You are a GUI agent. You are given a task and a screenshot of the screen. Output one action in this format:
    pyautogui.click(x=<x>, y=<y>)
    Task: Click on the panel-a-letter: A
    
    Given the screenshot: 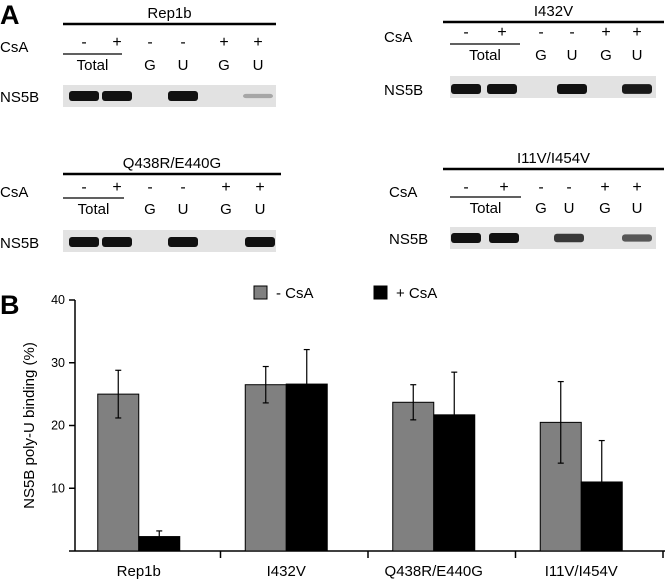 What is the action you would take?
    pyautogui.click(x=10, y=15)
    